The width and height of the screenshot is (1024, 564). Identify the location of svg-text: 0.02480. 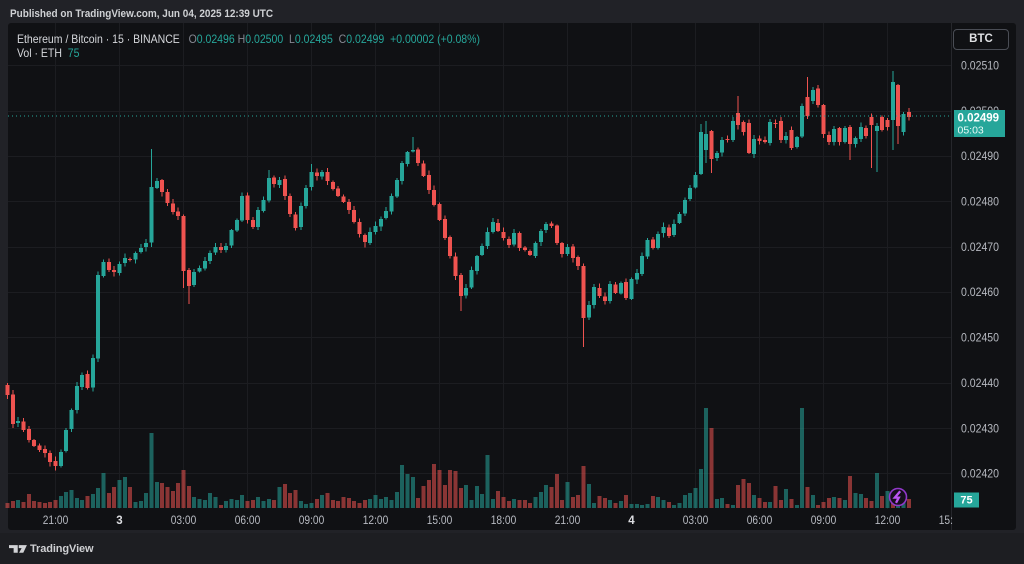
(980, 203).